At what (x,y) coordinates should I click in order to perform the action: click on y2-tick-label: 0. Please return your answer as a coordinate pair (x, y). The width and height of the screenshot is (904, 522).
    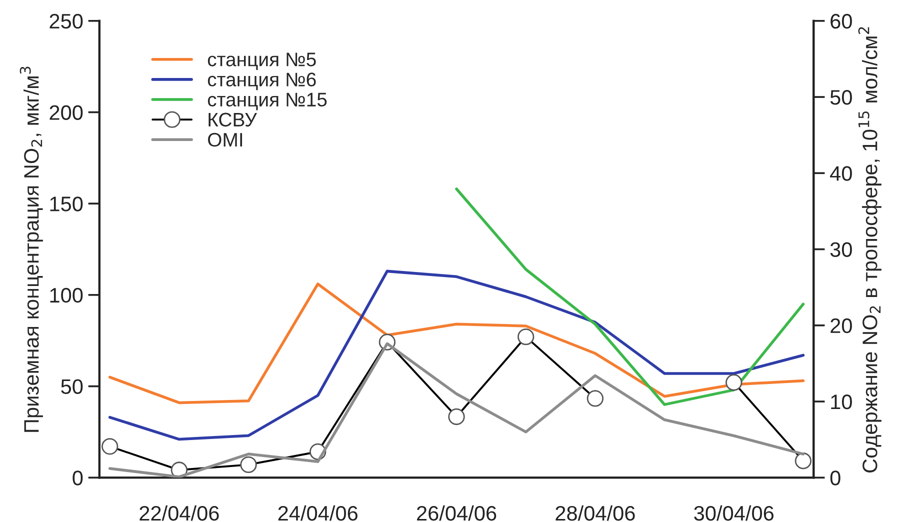
    Looking at the image, I should click on (835, 478).